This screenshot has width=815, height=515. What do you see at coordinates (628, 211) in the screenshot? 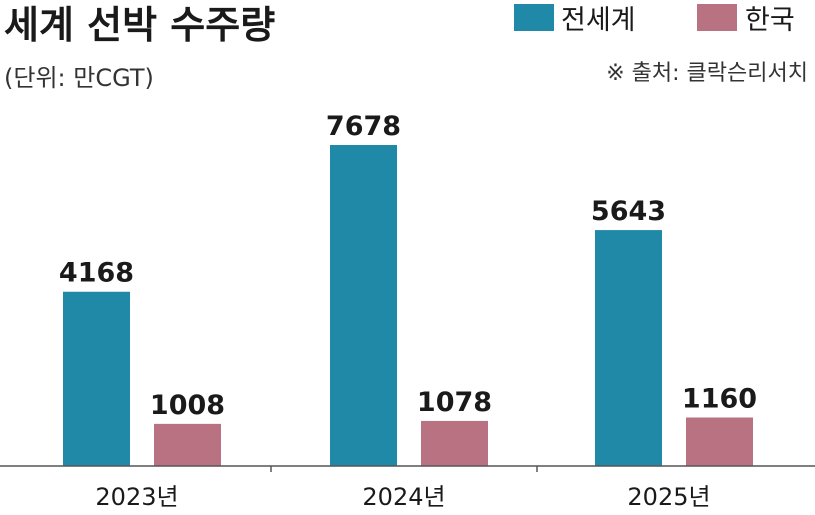
I see `data-label-world-2: 5643` at bounding box center [628, 211].